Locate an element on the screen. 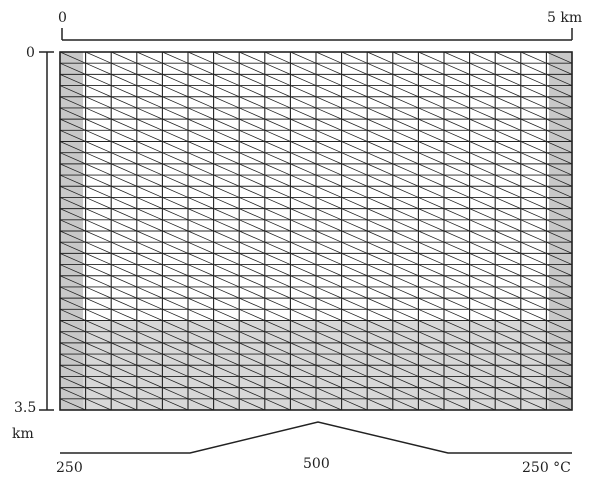  horizontal-scale-bar: 0 5 km is located at coordinates (320, 25).